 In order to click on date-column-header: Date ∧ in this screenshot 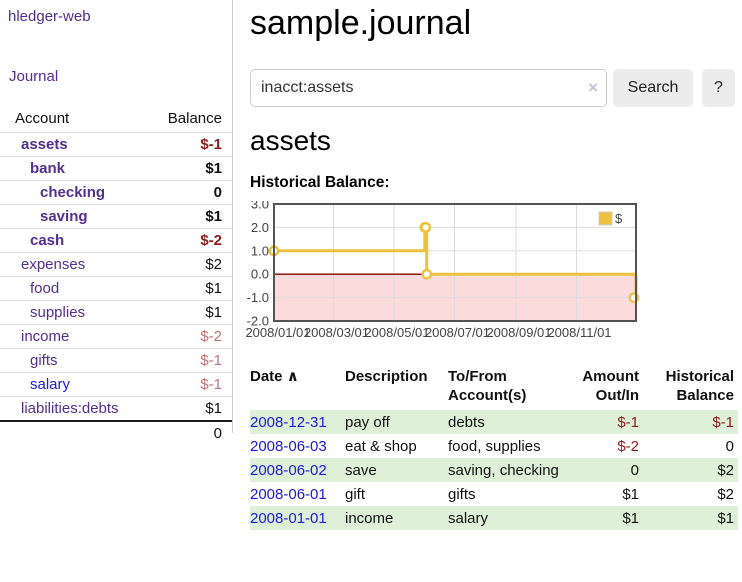, I will do `click(297, 387)`.